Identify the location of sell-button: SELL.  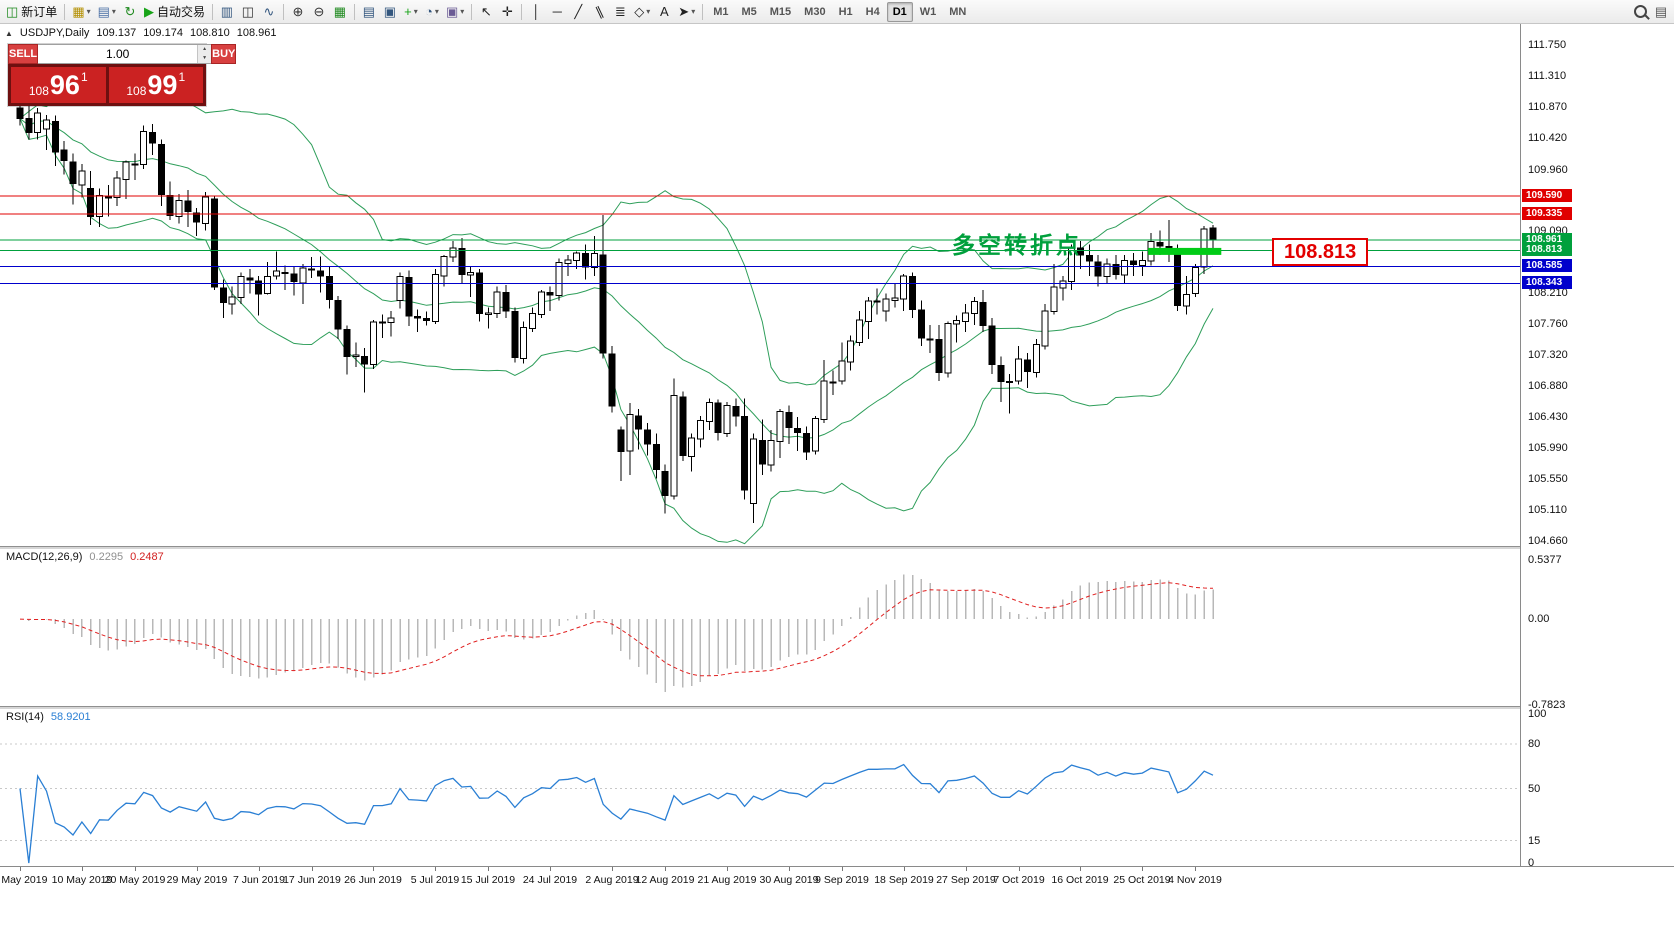
(23, 54).